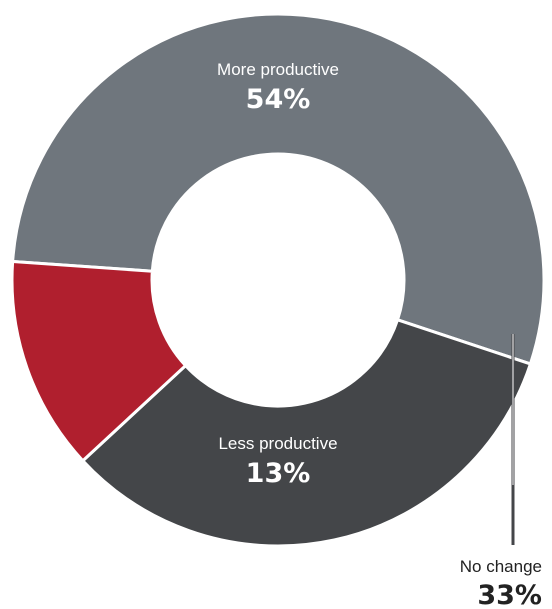 The width and height of the screenshot is (552, 609). Describe the element at coordinates (278, 69) in the screenshot. I see `slice-label-more-productive: More productive` at that location.